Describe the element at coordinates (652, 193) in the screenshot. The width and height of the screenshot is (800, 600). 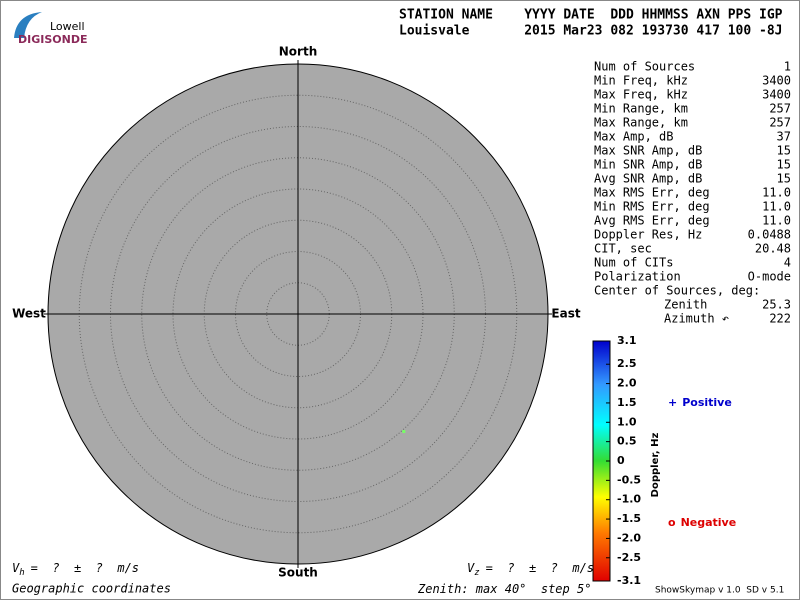
I see `stat-label: Max RMS Err, deg` at that location.